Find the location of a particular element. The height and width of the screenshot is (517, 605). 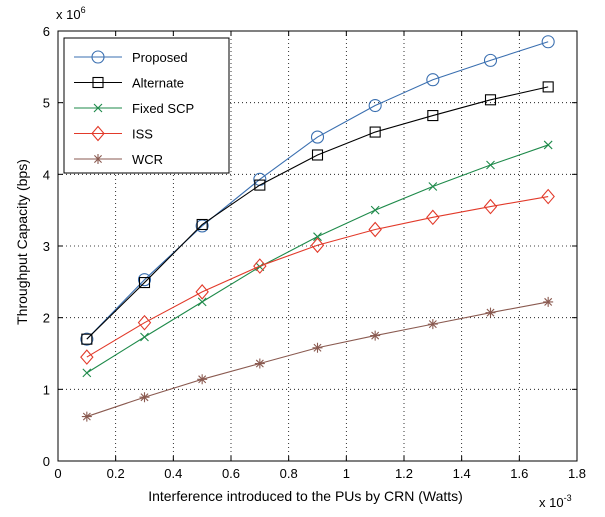

legend-item: Proposed is located at coordinates (131, 57).